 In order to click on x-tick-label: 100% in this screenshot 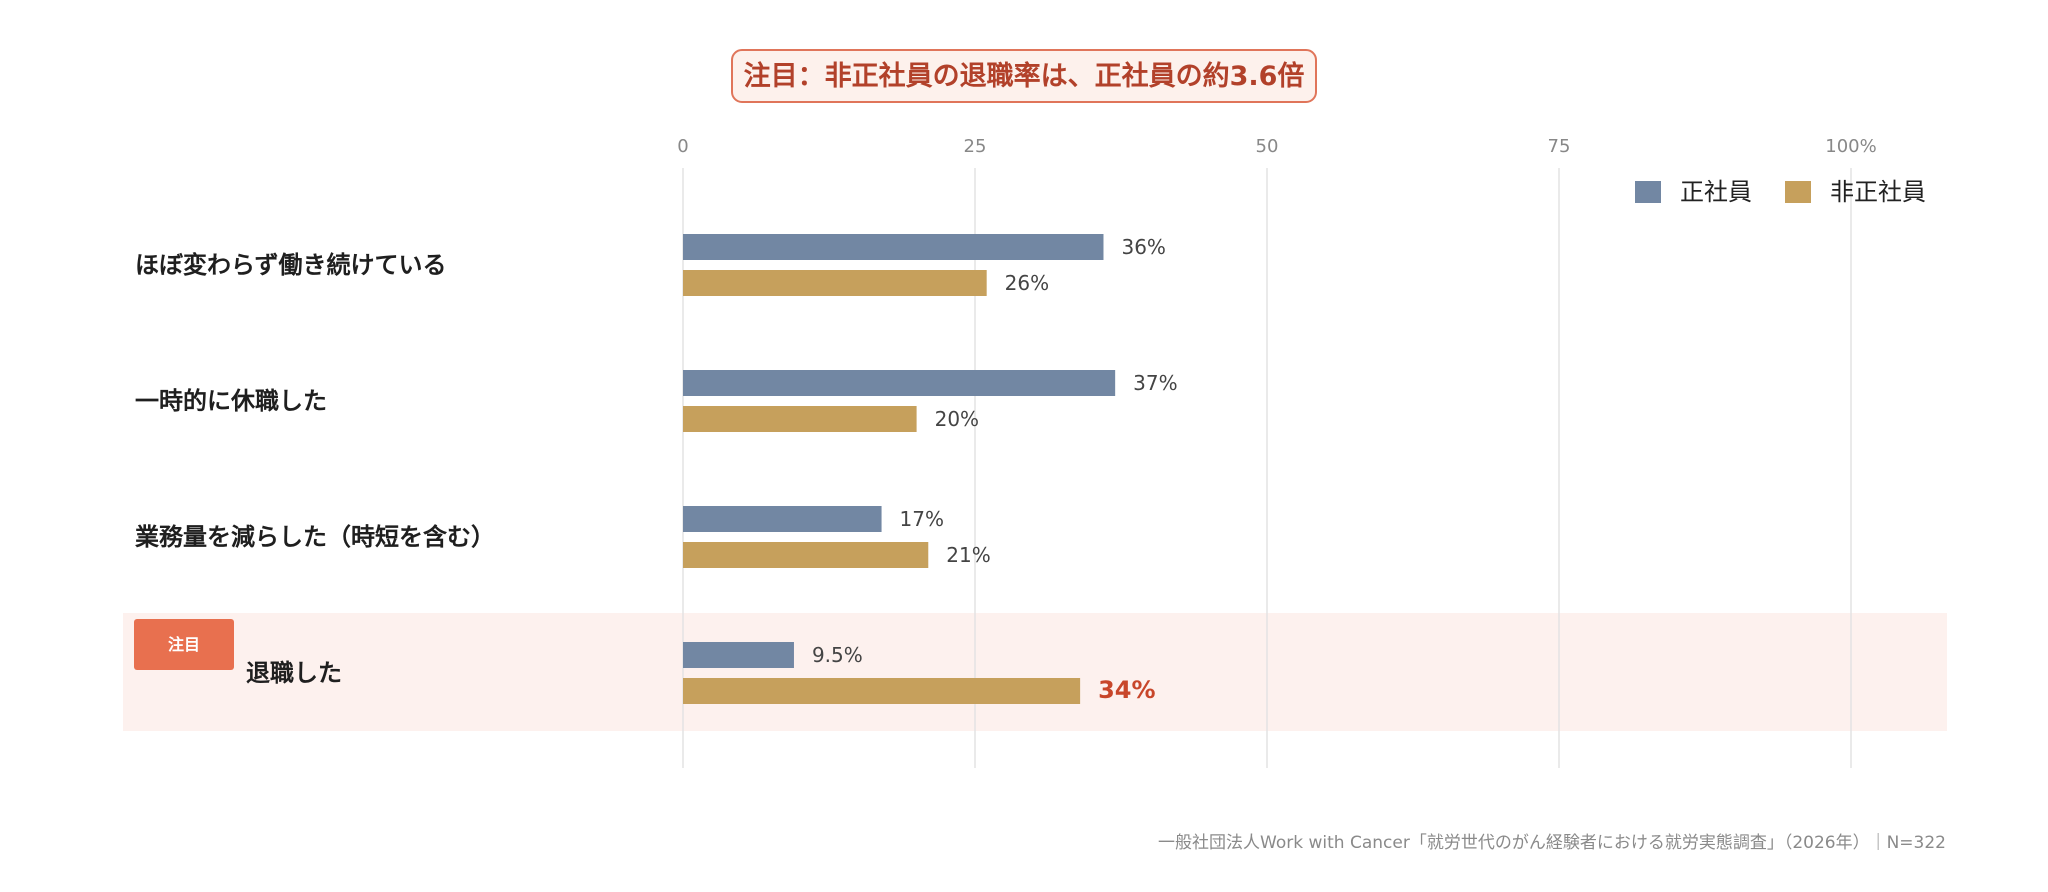, I will do `click(1850, 146)`.